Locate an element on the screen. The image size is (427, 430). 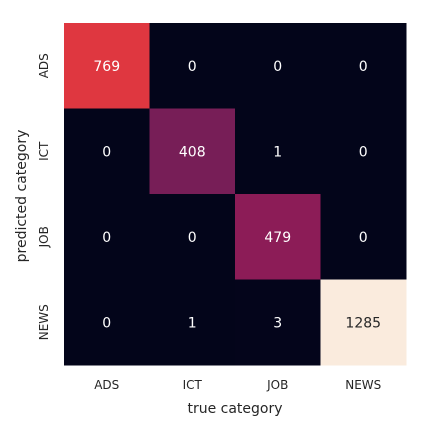
cell-value-label: 479 is located at coordinates (277, 238).